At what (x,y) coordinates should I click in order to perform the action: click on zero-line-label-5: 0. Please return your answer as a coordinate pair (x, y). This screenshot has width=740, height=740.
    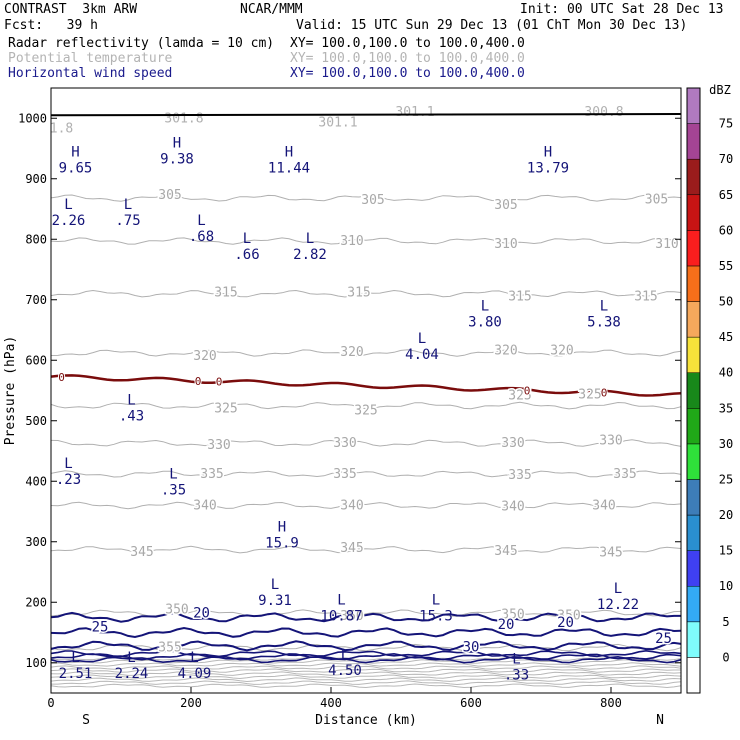
    Looking at the image, I should click on (604, 393).